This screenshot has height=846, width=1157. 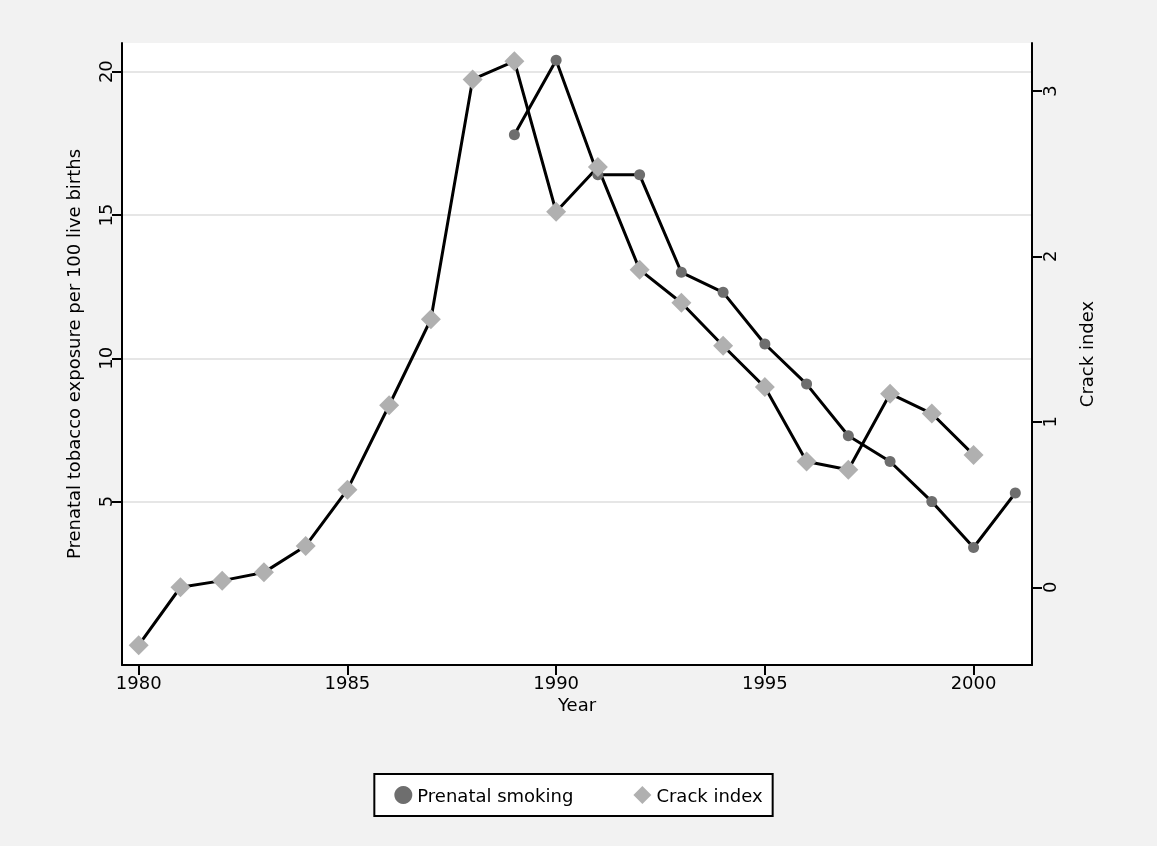 What do you see at coordinates (105, 501) in the screenshot?
I see `y-tick-label: 5` at bounding box center [105, 501].